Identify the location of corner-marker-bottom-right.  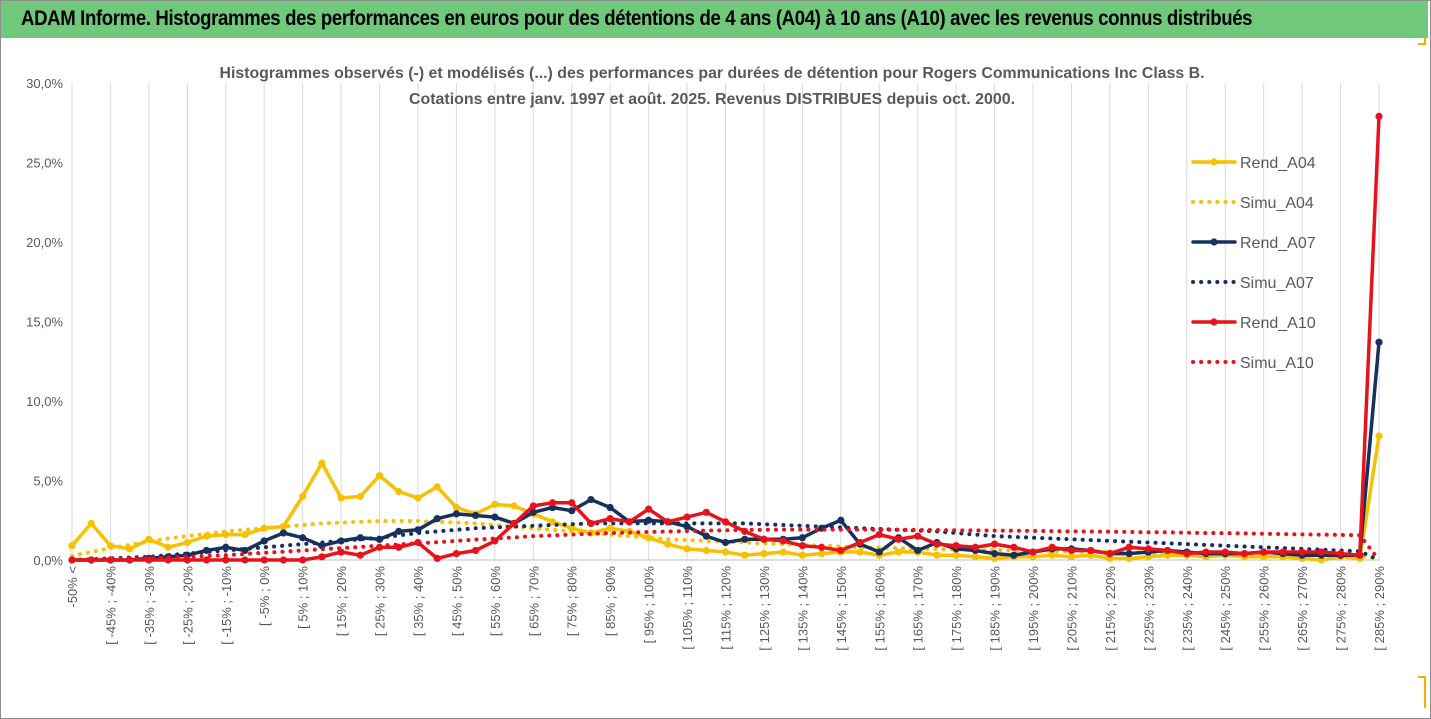
(1422, 692).